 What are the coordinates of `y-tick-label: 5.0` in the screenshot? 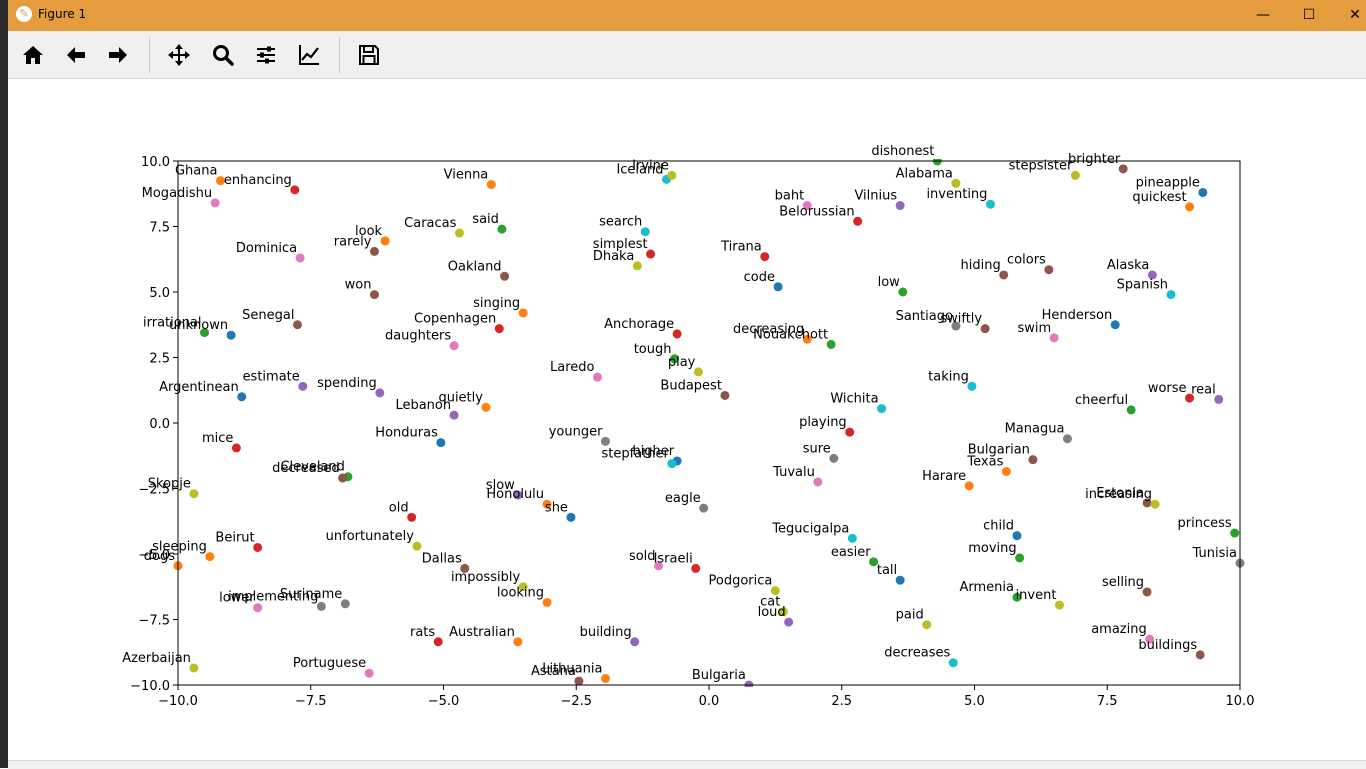 It's located at (159, 293).